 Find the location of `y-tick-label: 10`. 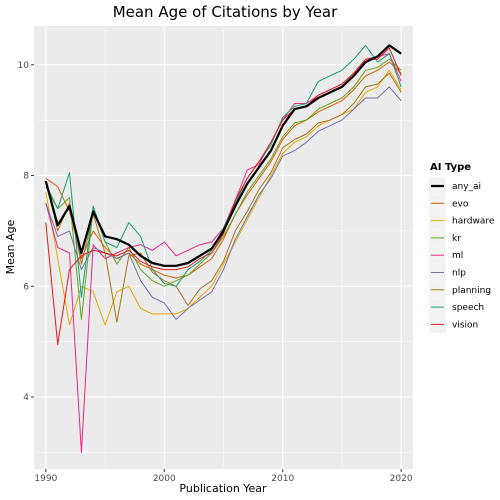

y-tick-label: 10 is located at coordinates (24, 66).